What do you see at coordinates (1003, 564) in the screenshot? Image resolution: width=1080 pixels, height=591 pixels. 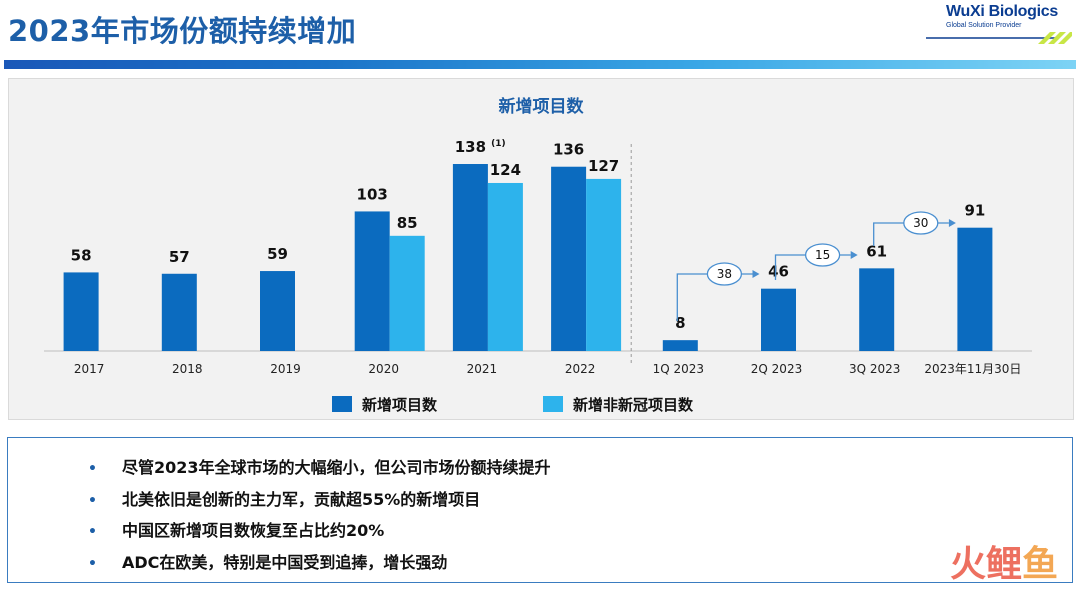 I see `watermark-char-2: 鲤` at bounding box center [1003, 564].